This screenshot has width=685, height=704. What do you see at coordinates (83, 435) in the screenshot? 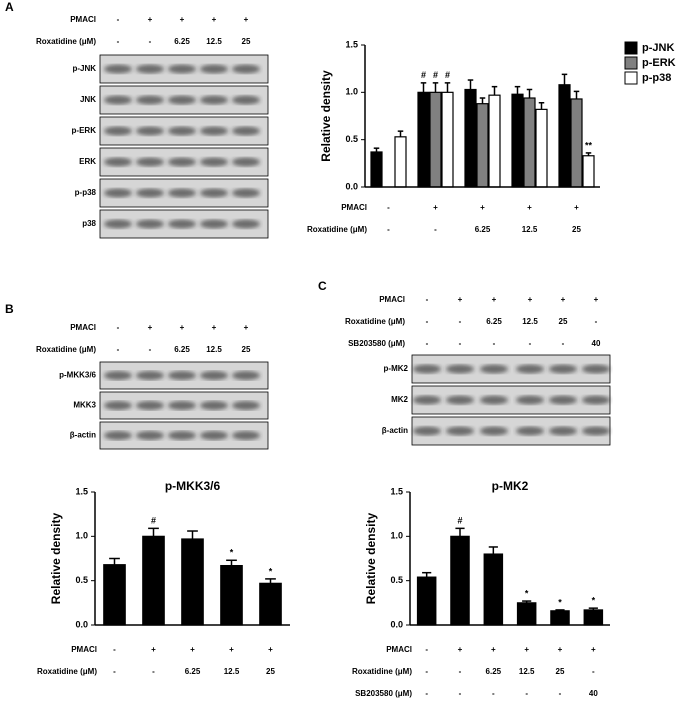
I see `blot-label: β-actin` at bounding box center [83, 435].